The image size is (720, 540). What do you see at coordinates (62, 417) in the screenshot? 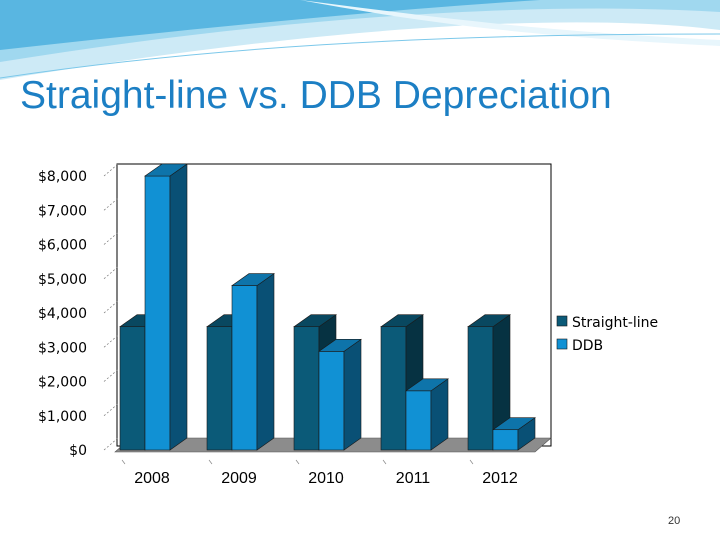
I see `y-tick-label: $1,000` at bounding box center [62, 417].